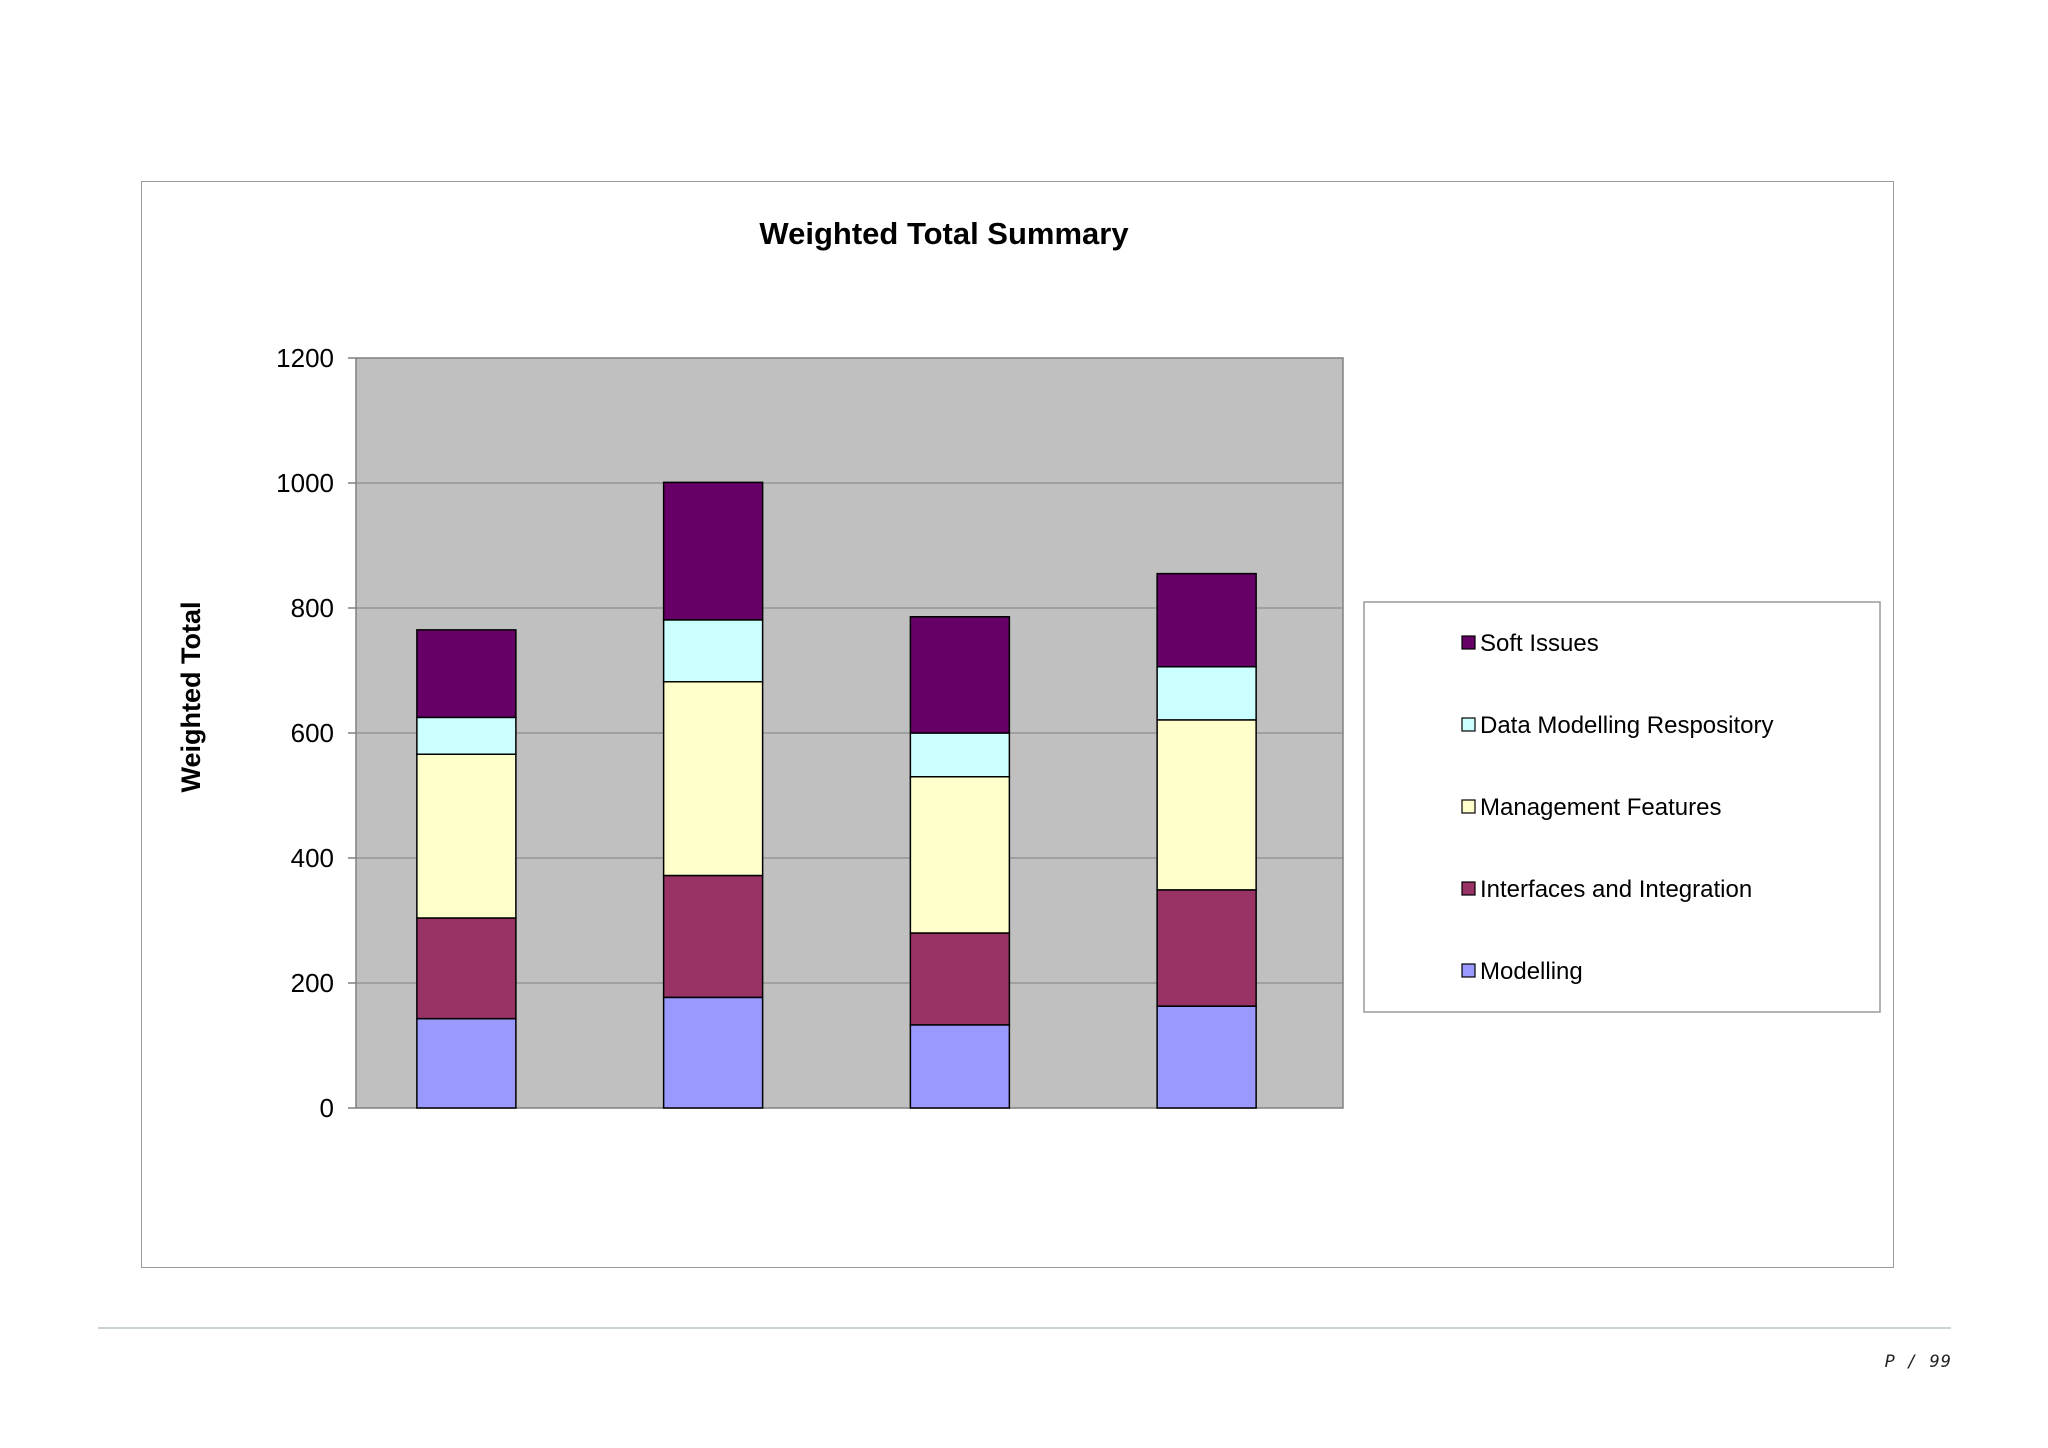 Image resolution: width=2048 pixels, height=1448 pixels. I want to click on page-number: P / 99, so click(1918, 1362).